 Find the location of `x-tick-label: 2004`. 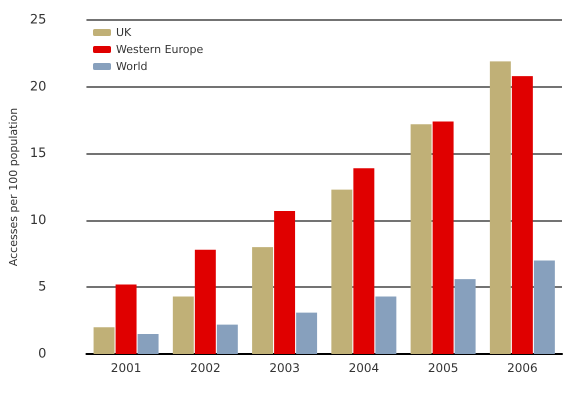

x-tick-label: 2004 is located at coordinates (364, 368).